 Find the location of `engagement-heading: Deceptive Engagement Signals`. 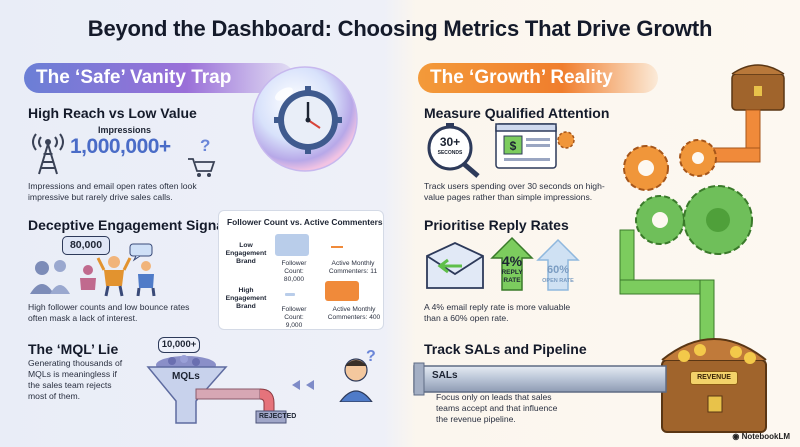

engagement-heading: Deceptive Engagement Signals is located at coordinates (132, 225).